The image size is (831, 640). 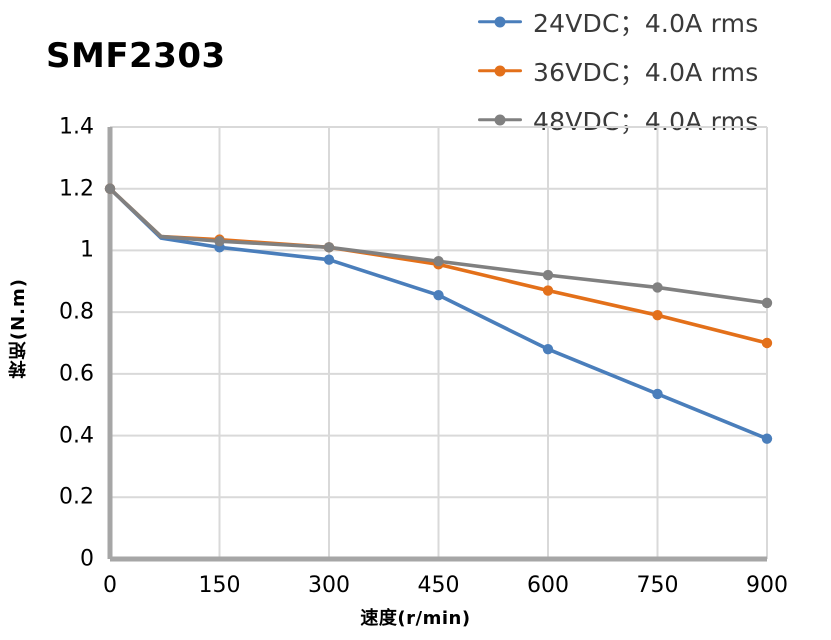 I want to click on legend-label-48vdc: 48VDC；4.0A rms, so click(x=646, y=121).